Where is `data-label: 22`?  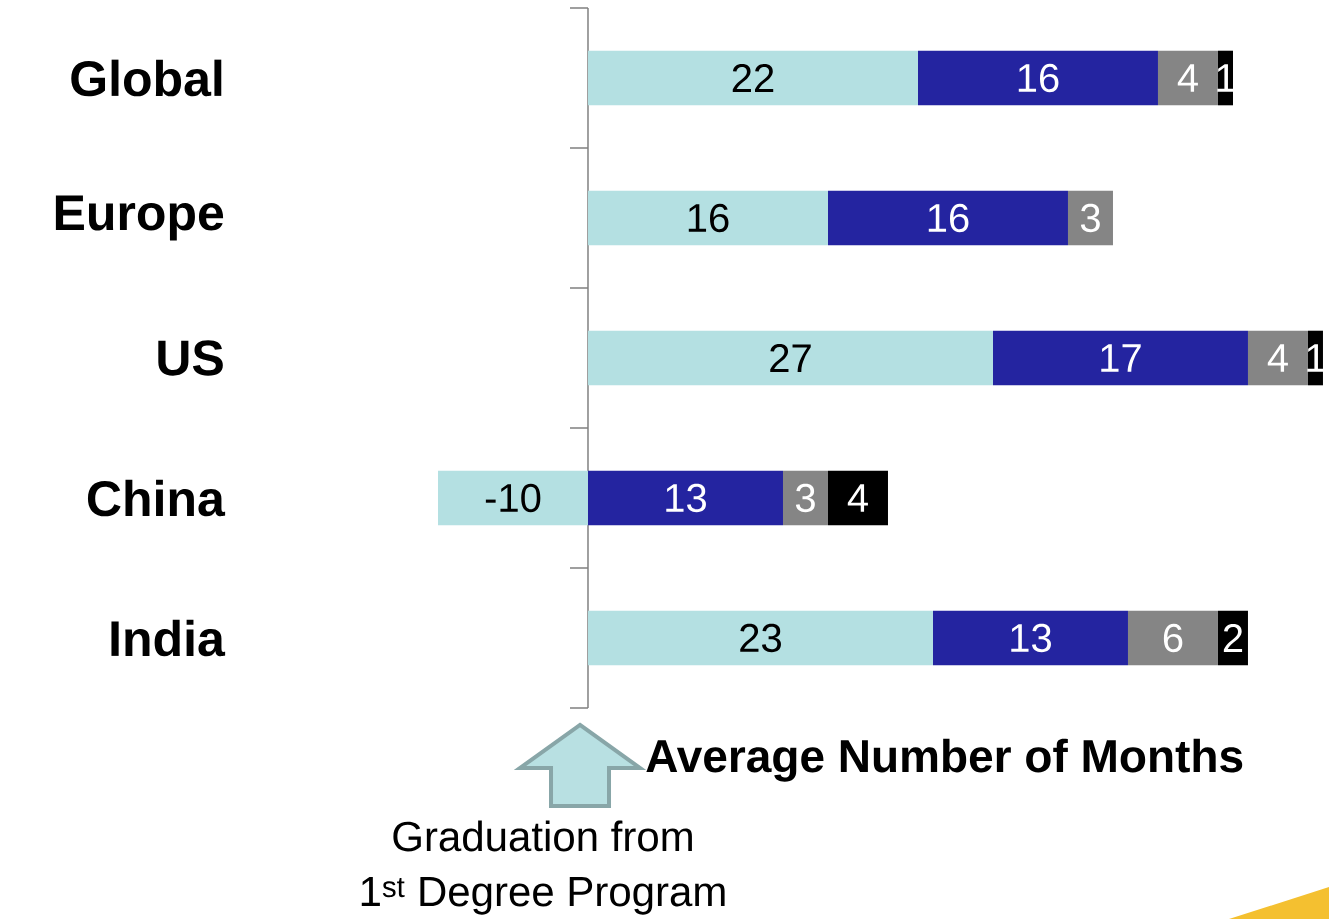
data-label: 22 is located at coordinates (753, 78).